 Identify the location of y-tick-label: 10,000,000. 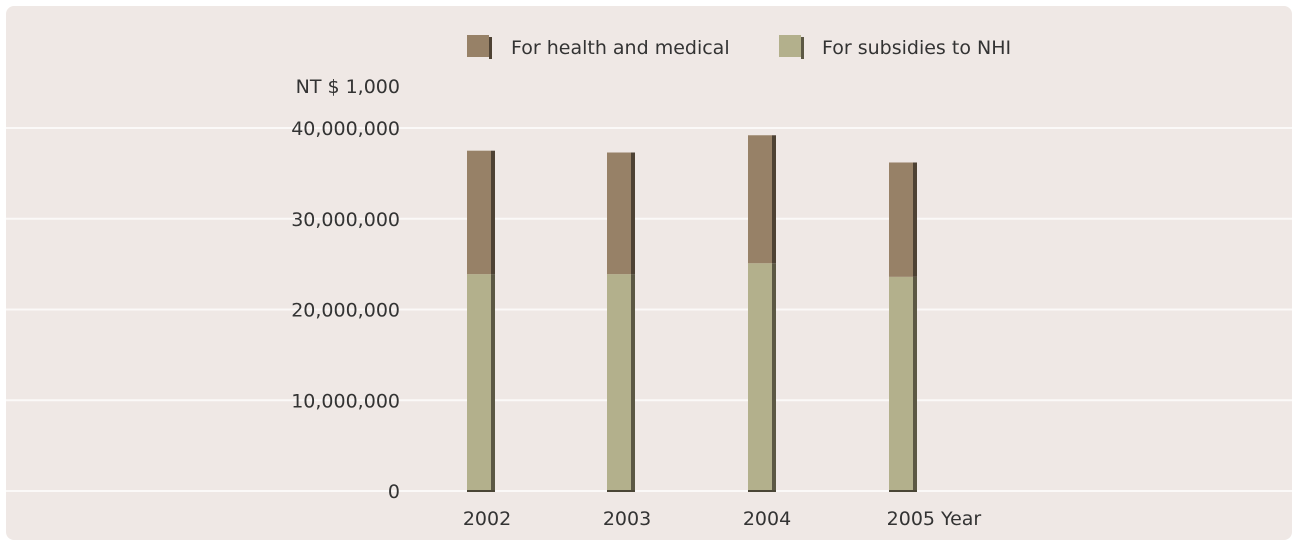
(345, 401).